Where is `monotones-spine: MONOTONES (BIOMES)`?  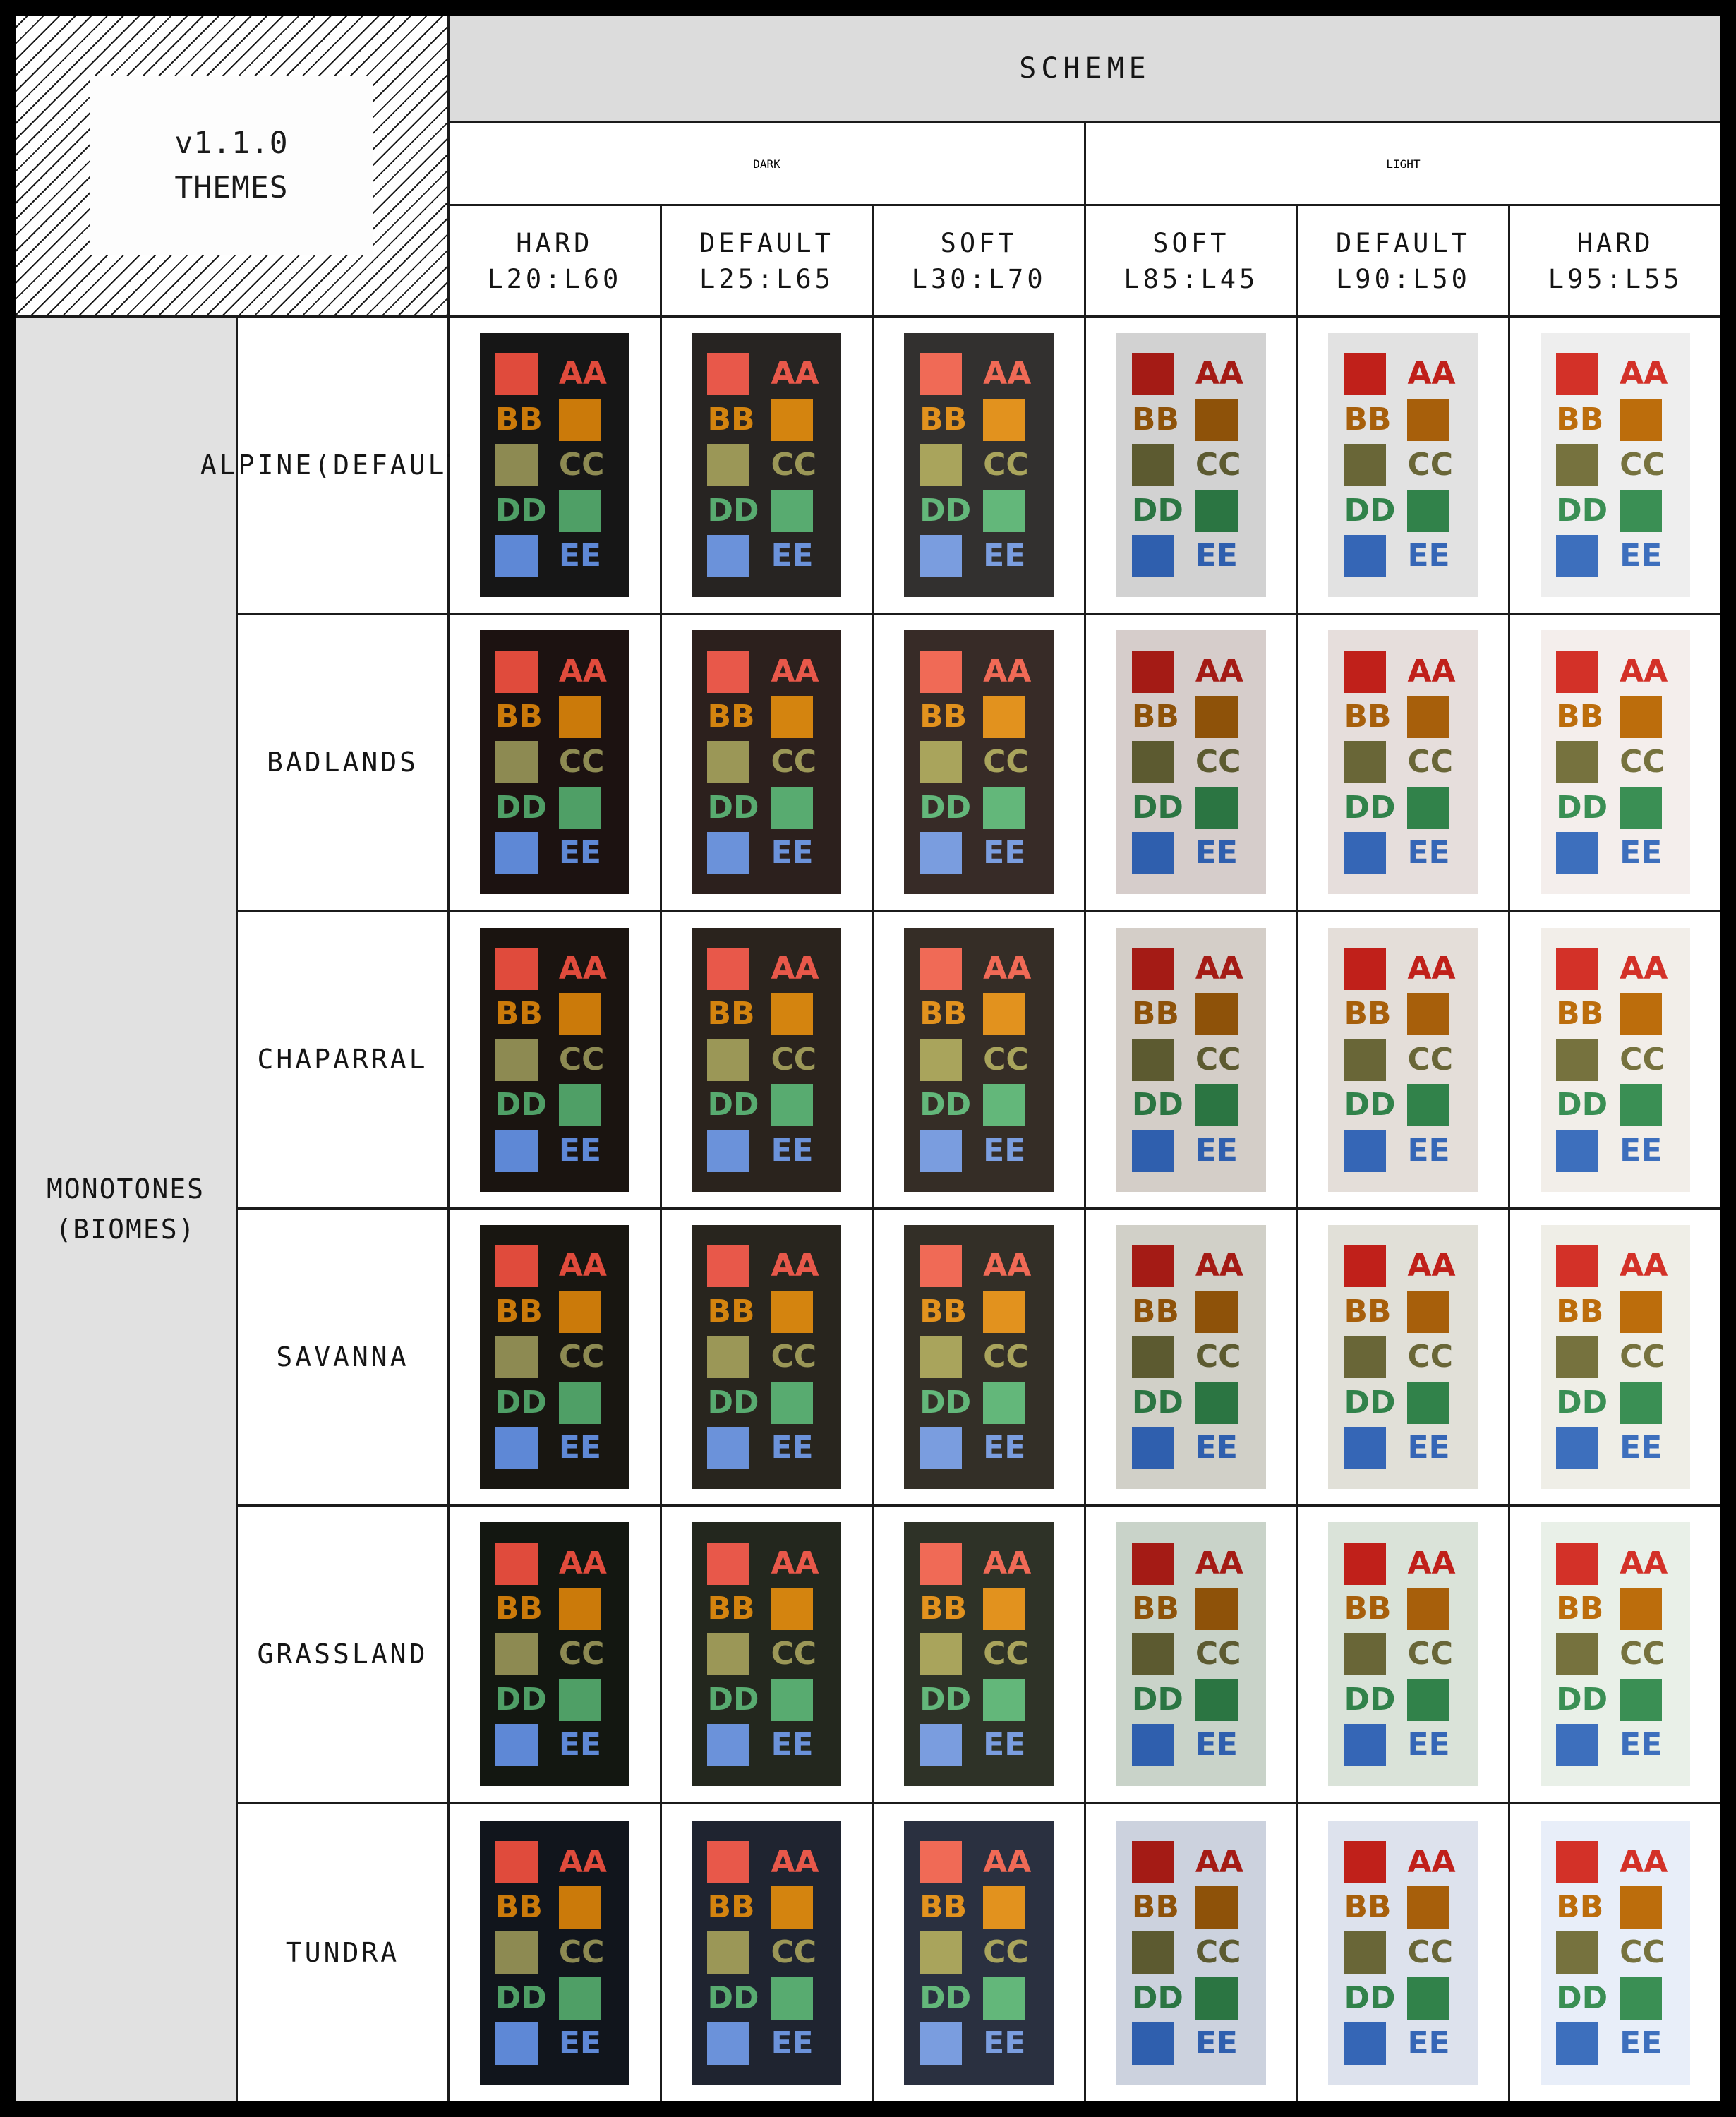 monotones-spine: MONOTONES (BIOMES) is located at coordinates (127, 1210).